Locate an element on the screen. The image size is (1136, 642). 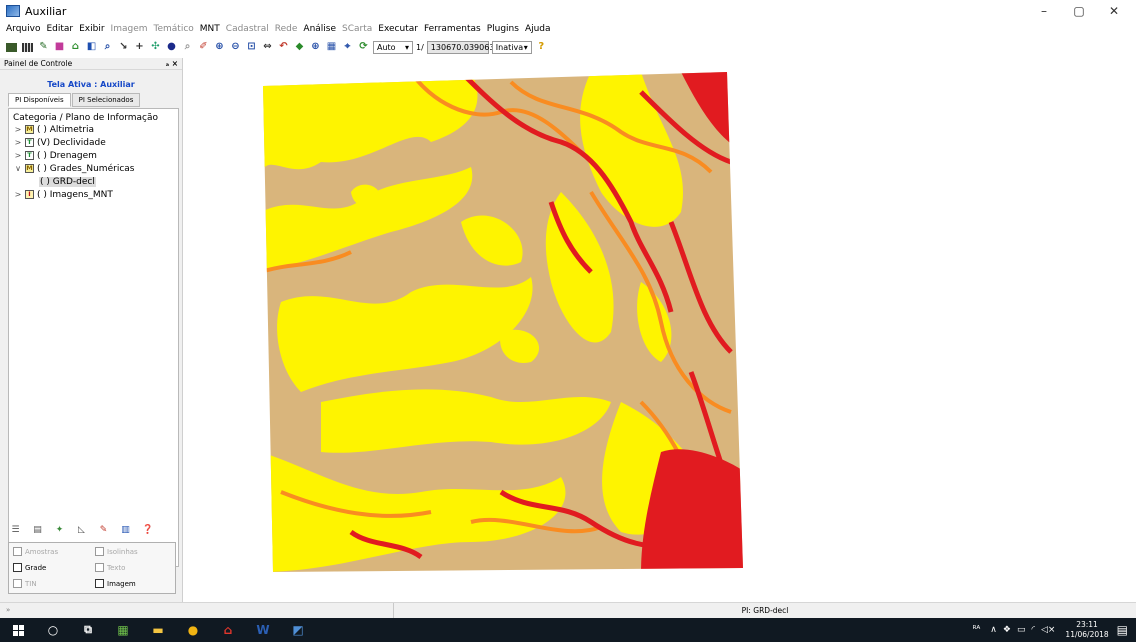
profile-icon: ⌖ is located at coordinates (347, 46).